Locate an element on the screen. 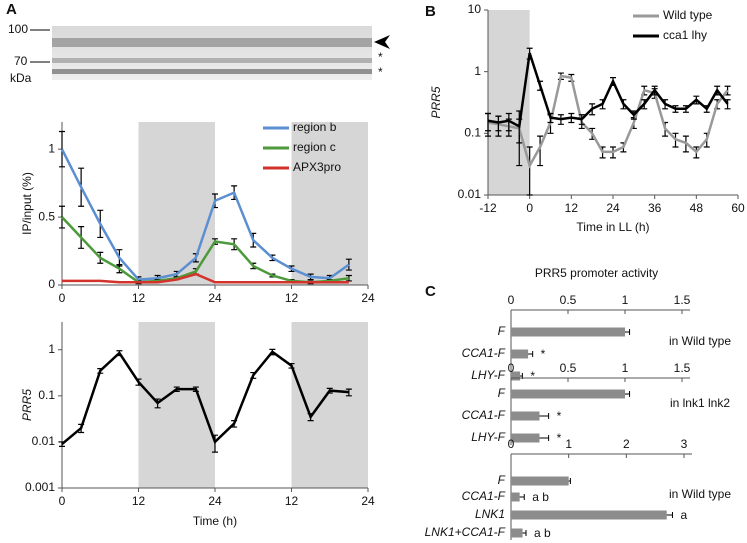 The width and height of the screenshot is (747, 543). category-label: LNK1+CCA1-F is located at coordinates (465, 532).